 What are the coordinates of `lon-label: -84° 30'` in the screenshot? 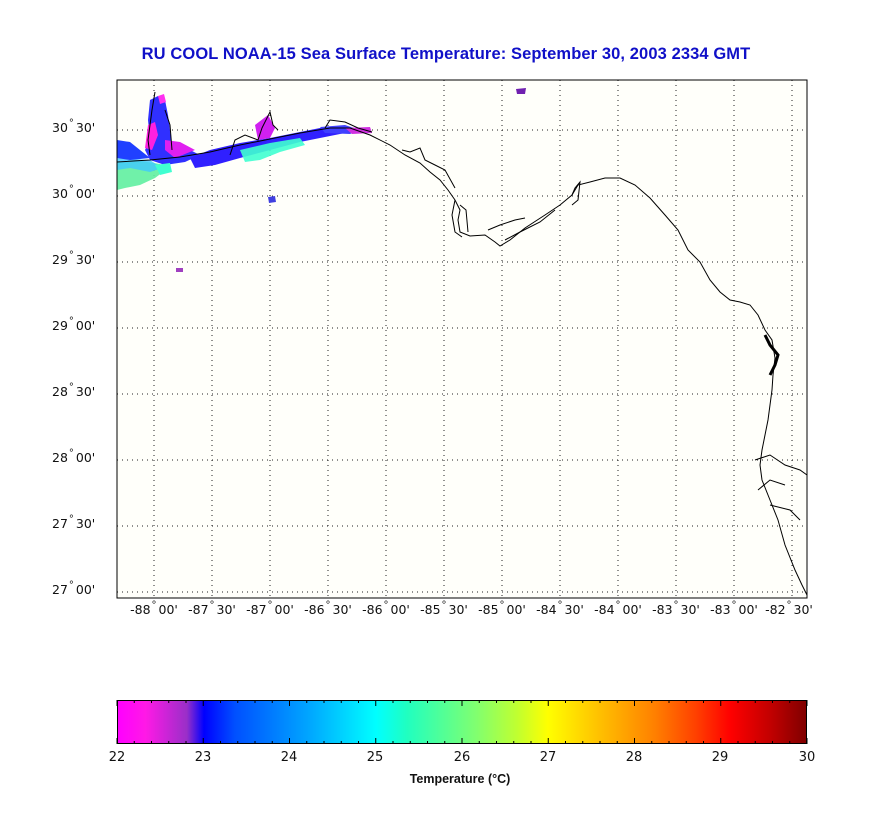 It's located at (560, 608).